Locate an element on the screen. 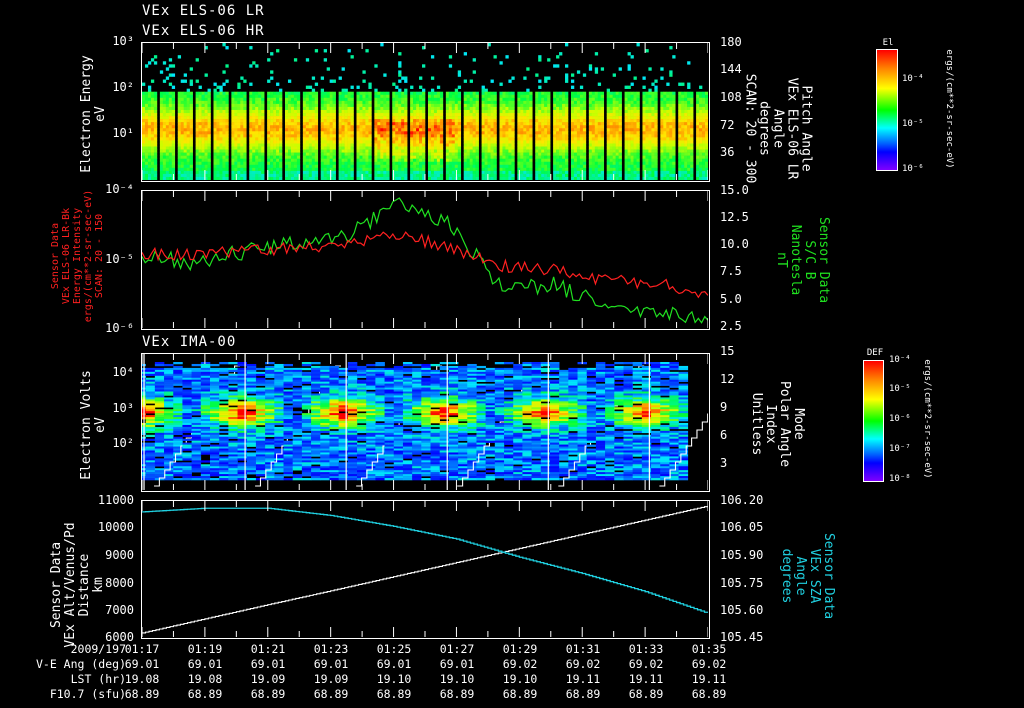 The width and height of the screenshot is (1024, 708). p3-colorbar-title: DEF is located at coordinates (875, 353).